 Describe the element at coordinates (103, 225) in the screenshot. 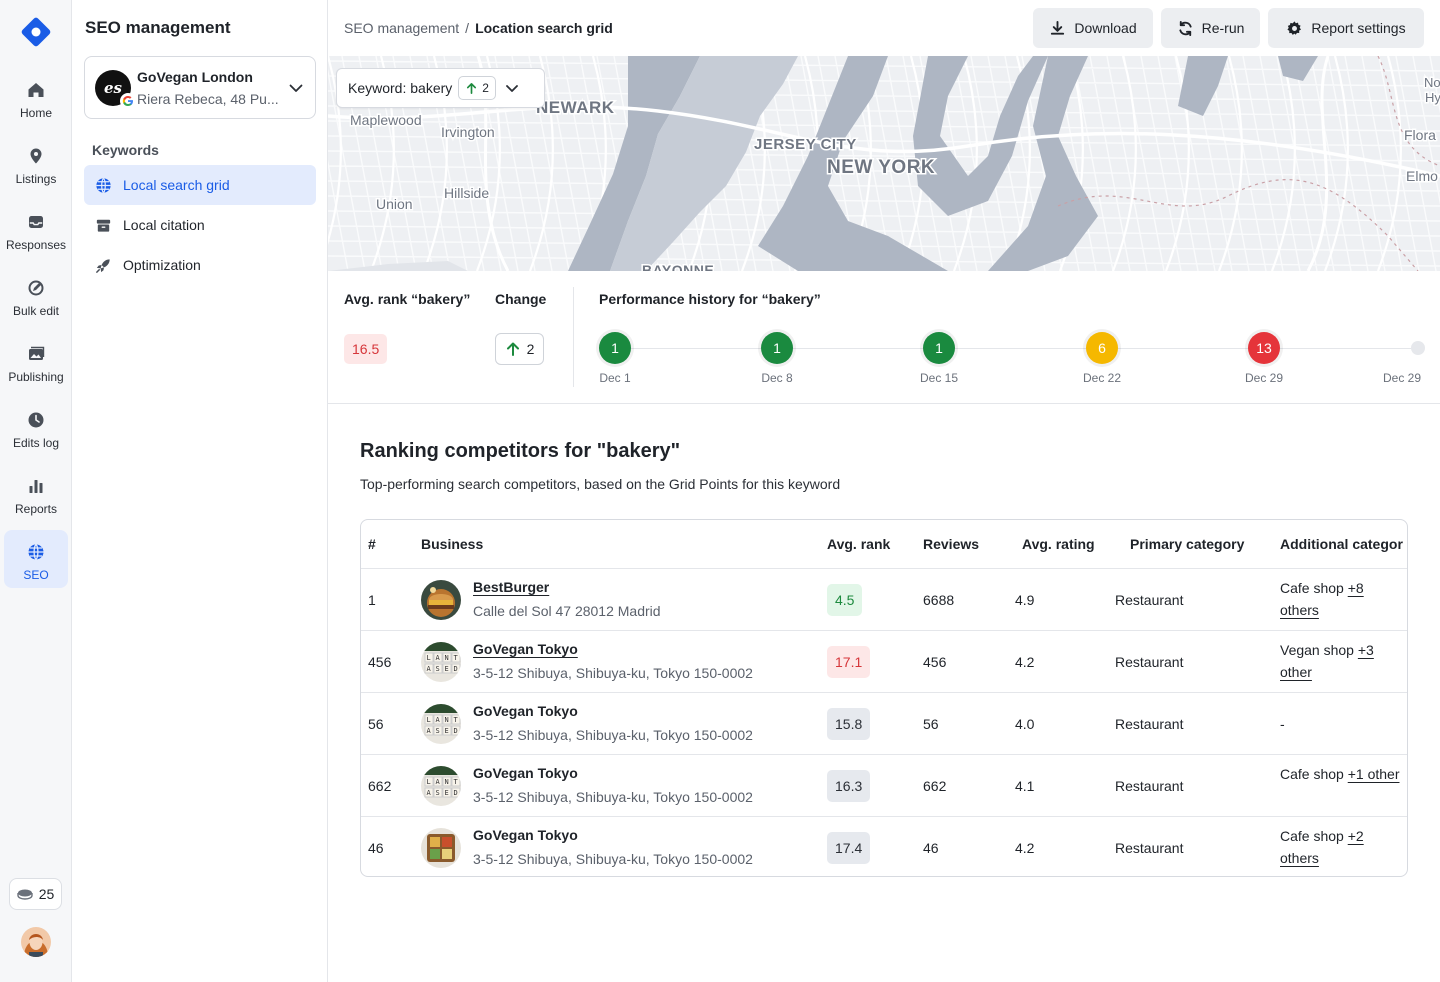

I see `archive-icon` at that location.